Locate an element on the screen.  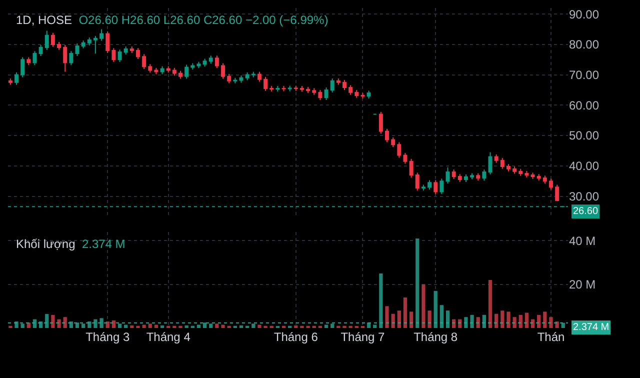
x-tick-label: Thán is located at coordinates (551, 337).